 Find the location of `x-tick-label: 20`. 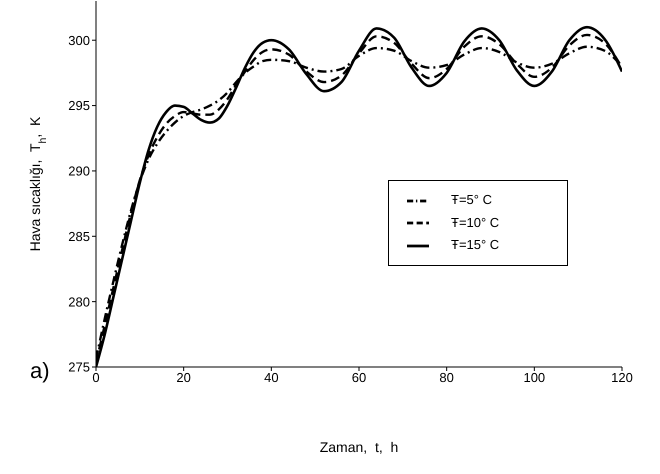

x-tick-label: 20 is located at coordinates (183, 378).